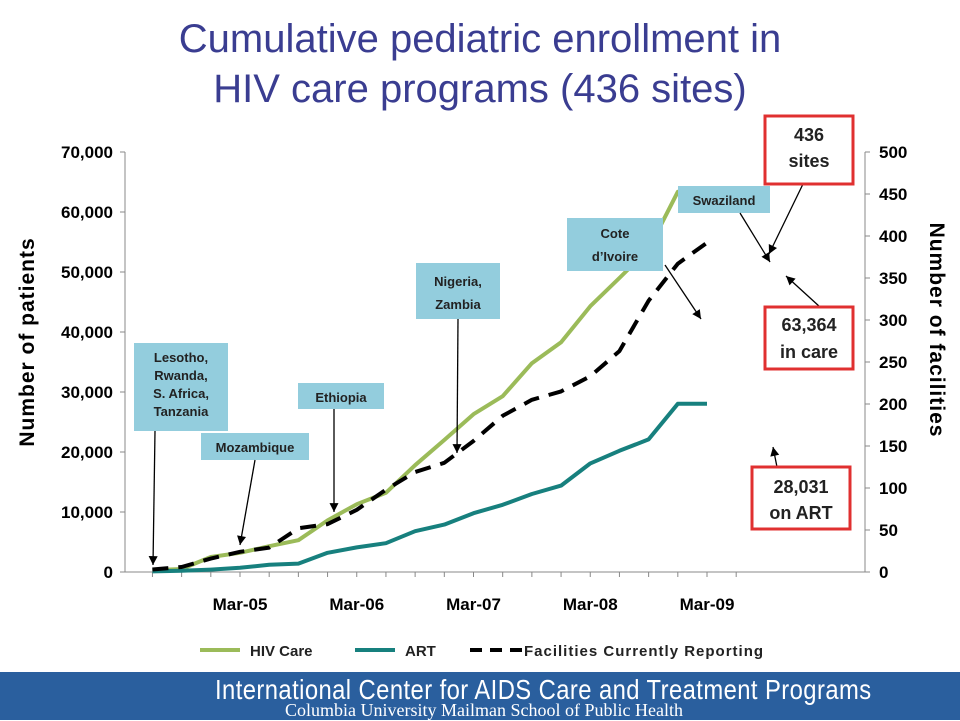 This screenshot has width=960, height=721. What do you see at coordinates (240, 604) in the screenshot?
I see `x-tick-label: Mar-05` at bounding box center [240, 604].